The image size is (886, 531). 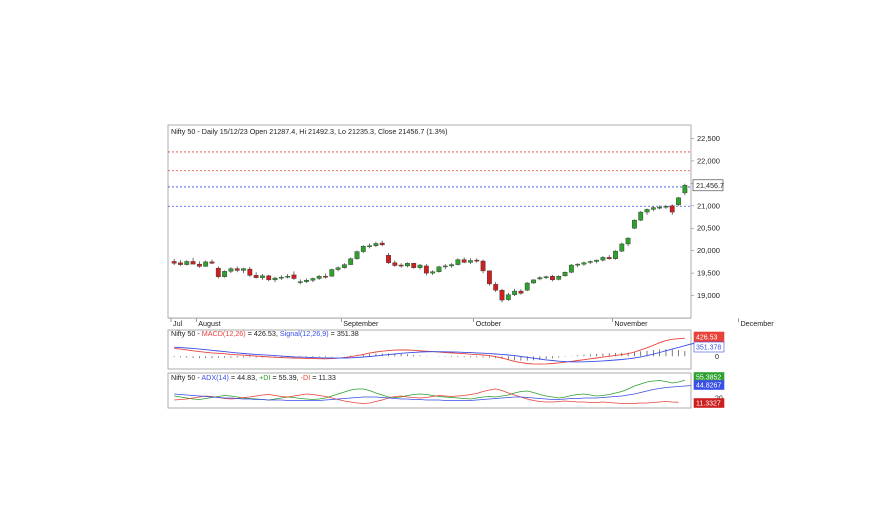 What do you see at coordinates (285, 377) in the screenshot?
I see `adx-legend-item: = 55.39,` at bounding box center [285, 377].